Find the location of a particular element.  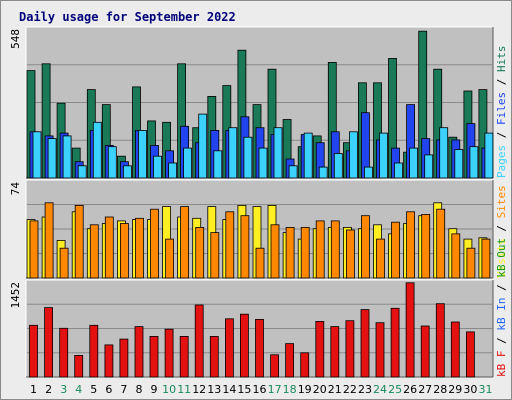

day-label-21: 21 is located at coordinates (335, 389).